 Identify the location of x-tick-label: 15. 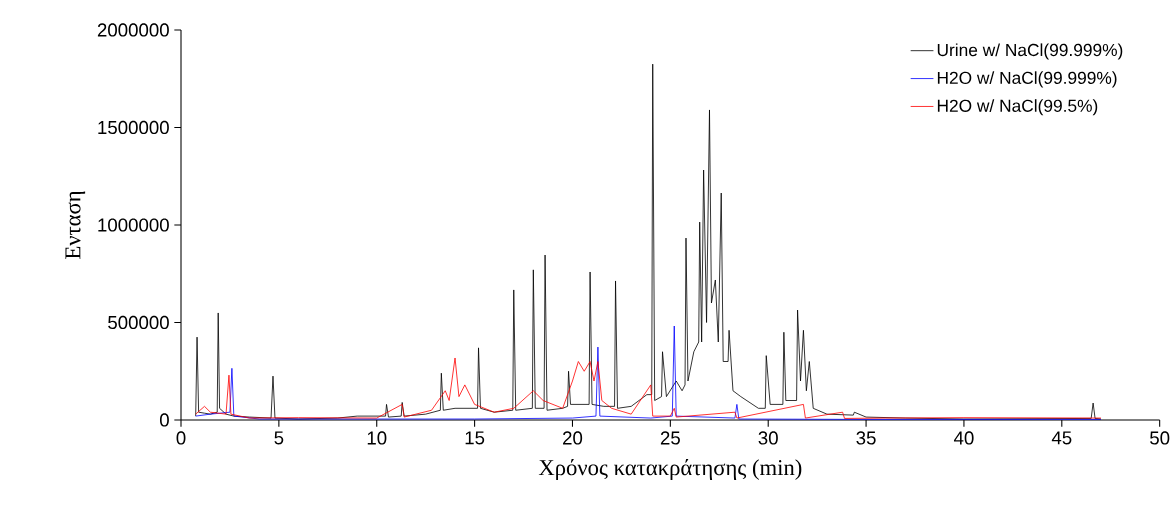
(475, 438).